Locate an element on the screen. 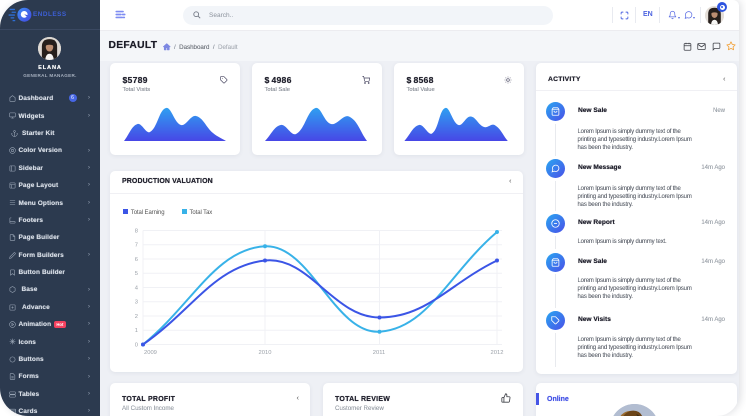  svg-text: 2012 is located at coordinates (497, 353).